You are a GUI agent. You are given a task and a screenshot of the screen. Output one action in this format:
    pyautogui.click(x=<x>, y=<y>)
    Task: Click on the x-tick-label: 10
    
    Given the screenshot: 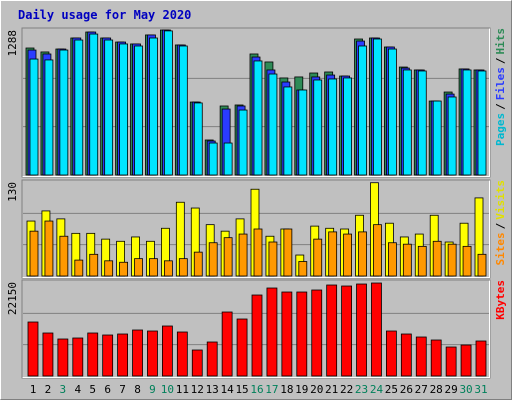 What is the action you would take?
    pyautogui.click(x=167, y=389)
    